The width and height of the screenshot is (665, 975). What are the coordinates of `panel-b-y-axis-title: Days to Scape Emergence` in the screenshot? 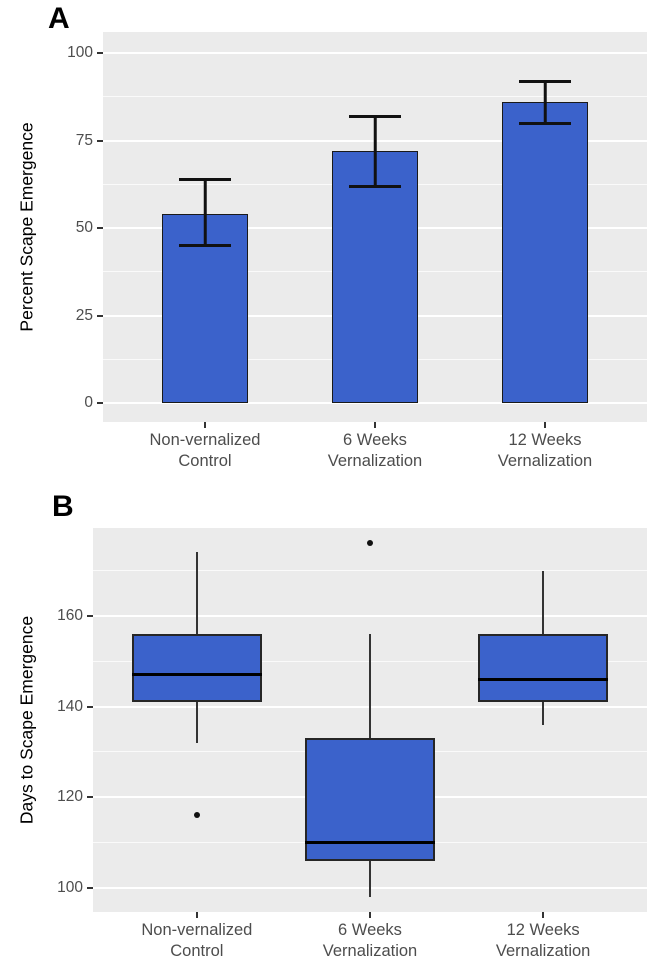 It's located at (26, 720).